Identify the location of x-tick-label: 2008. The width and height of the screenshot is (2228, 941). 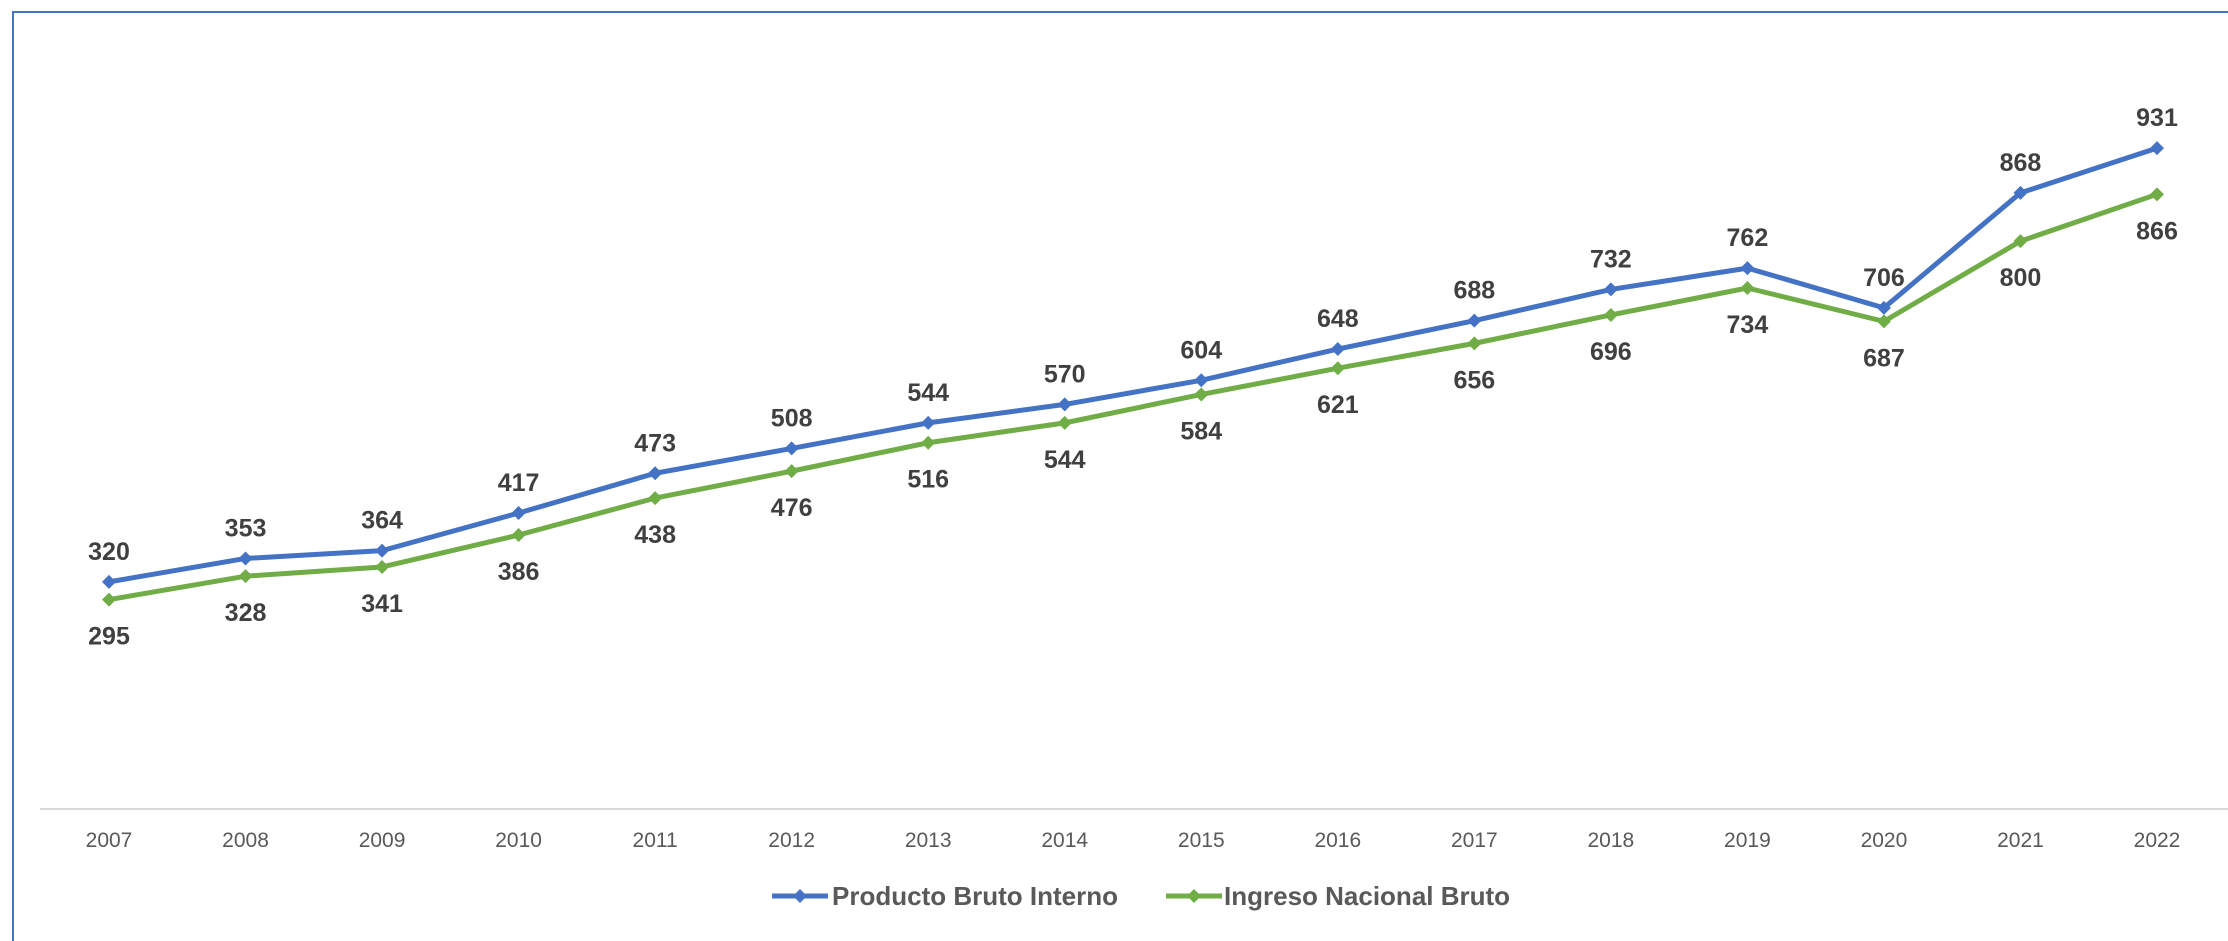
(245, 840).